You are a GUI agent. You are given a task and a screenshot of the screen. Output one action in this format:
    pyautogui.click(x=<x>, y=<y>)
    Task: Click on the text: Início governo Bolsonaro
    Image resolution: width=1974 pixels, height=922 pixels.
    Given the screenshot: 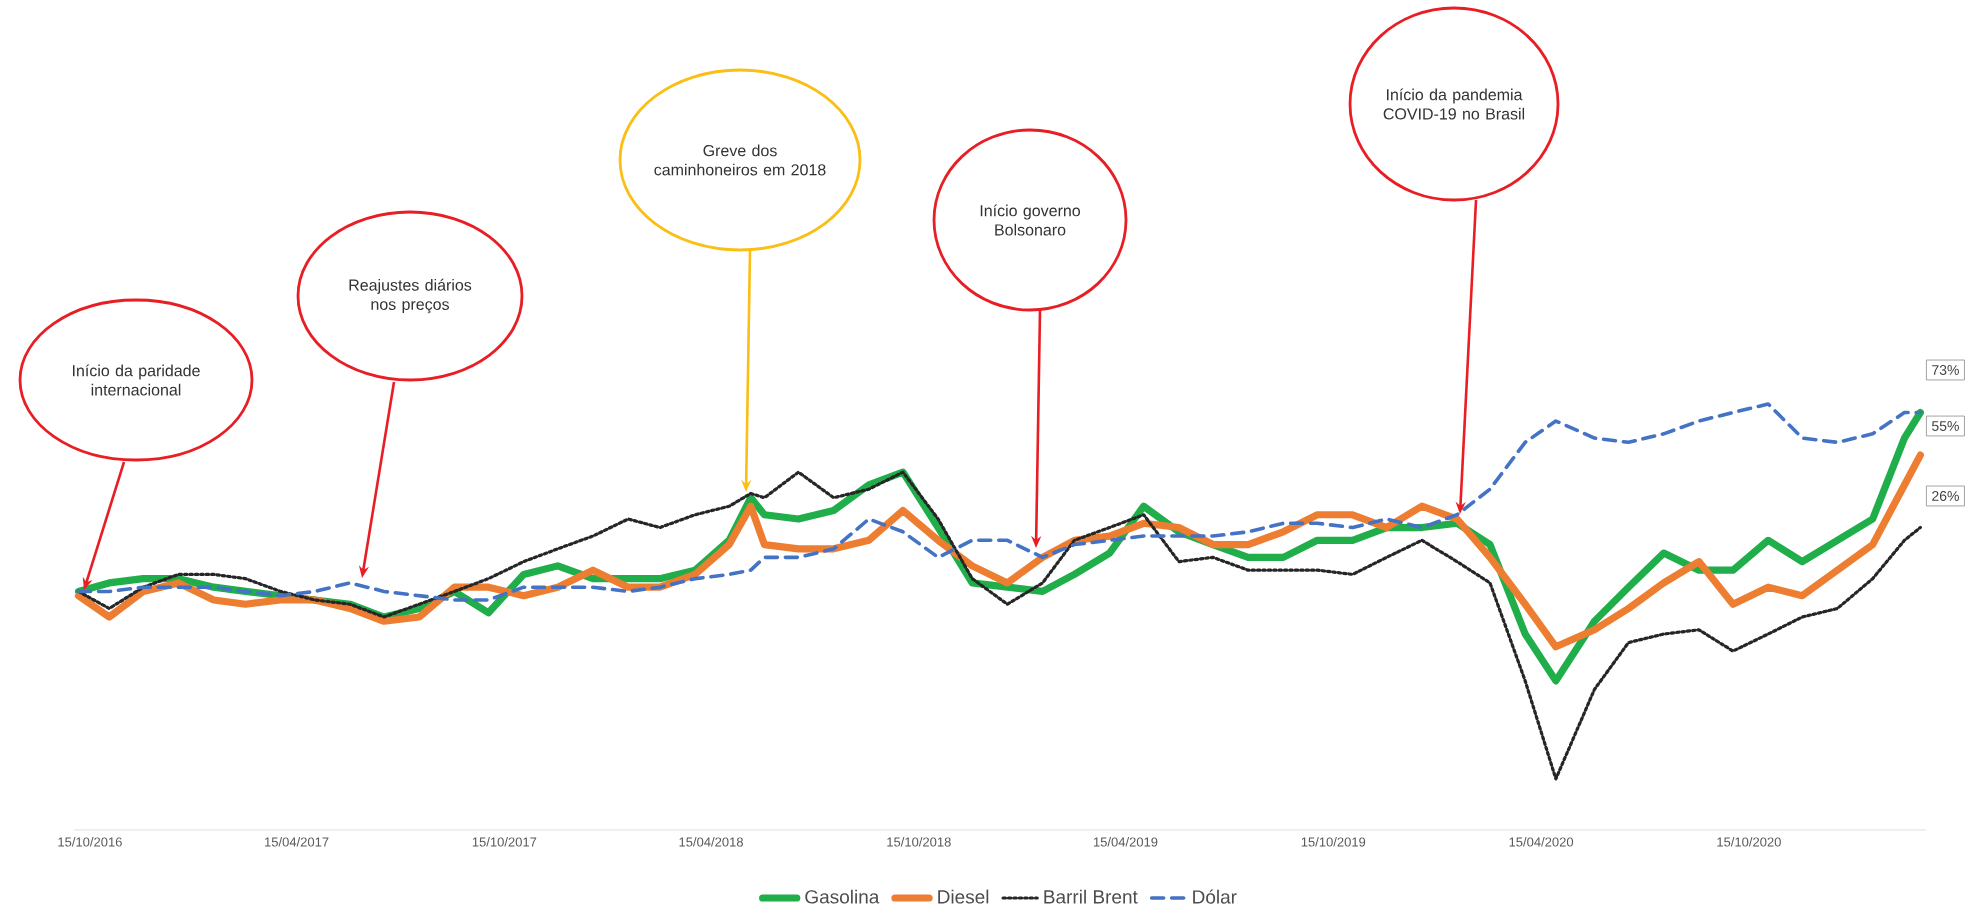 What is the action you would take?
    pyautogui.click(x=1030, y=220)
    